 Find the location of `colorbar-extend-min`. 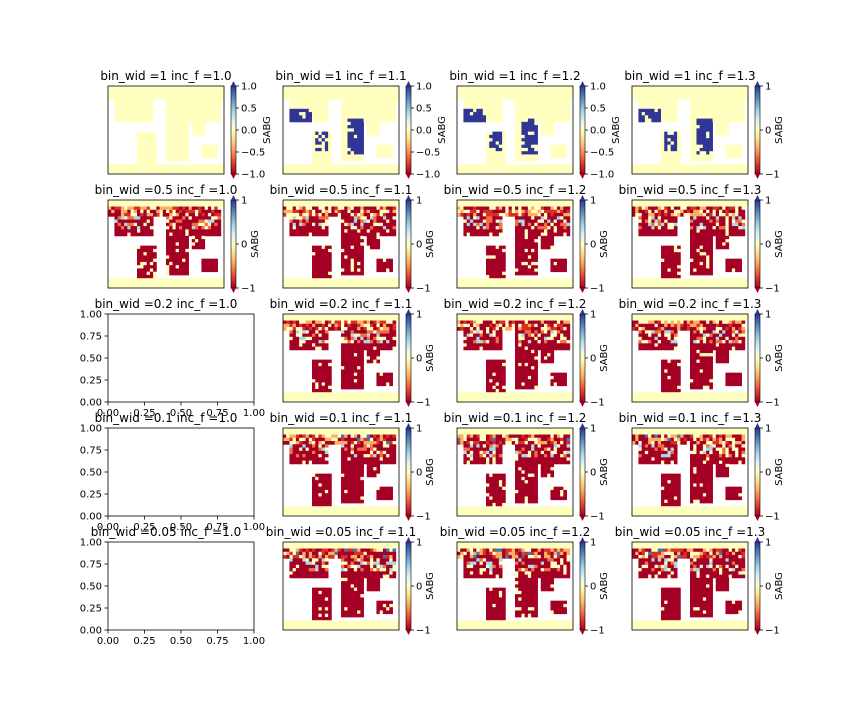

colorbar-extend-min is located at coordinates (582, 290).